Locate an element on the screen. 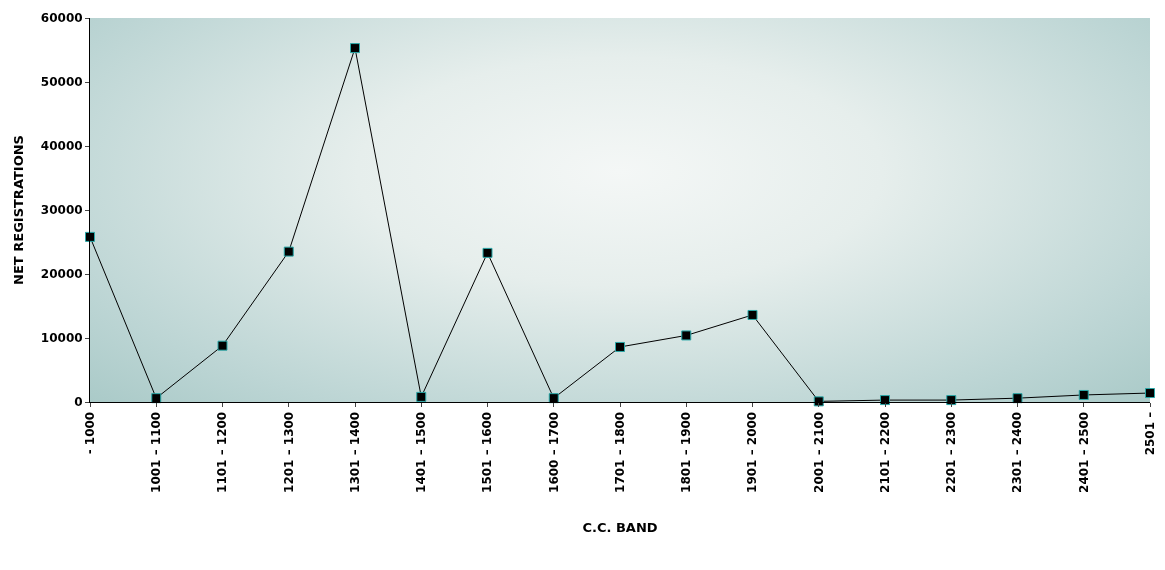 The width and height of the screenshot is (1165, 570). y-tick-label: 60000 is located at coordinates (61, 18).